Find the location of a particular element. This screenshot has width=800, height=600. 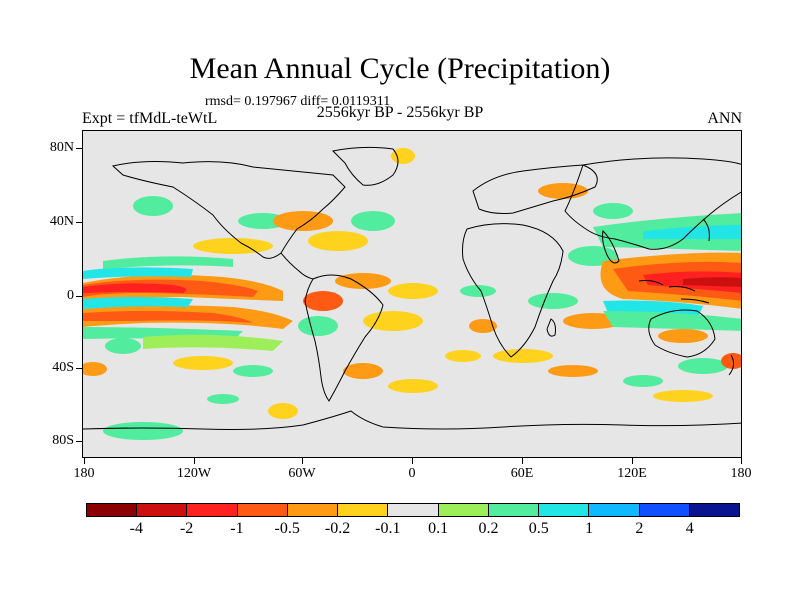

coastline-africa is located at coordinates (513, 290).